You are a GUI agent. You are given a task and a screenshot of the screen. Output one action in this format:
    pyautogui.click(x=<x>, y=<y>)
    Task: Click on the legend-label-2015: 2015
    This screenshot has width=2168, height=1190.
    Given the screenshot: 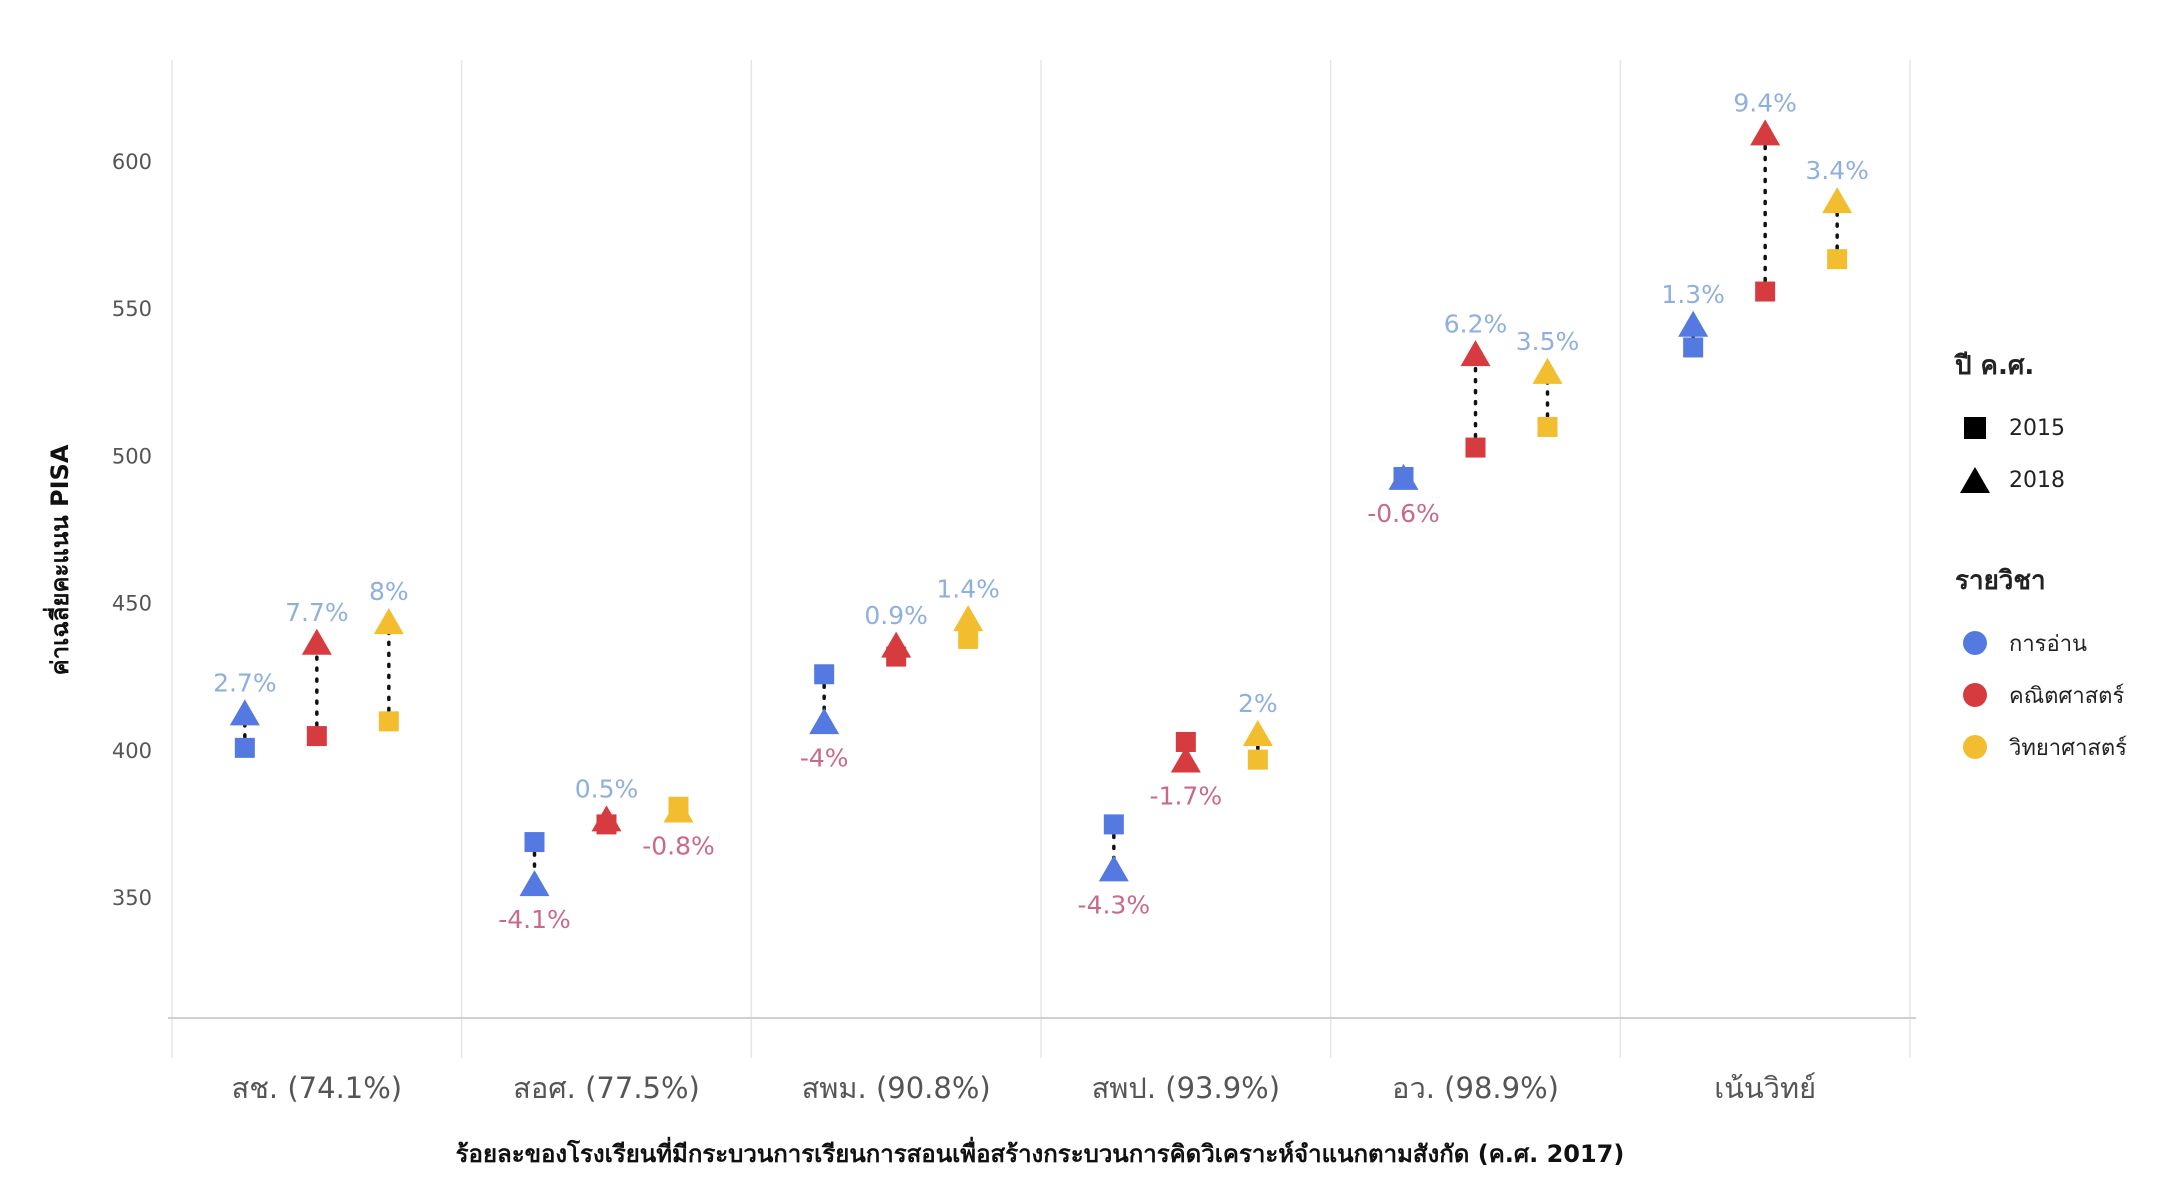 What is the action you would take?
    pyautogui.click(x=2037, y=428)
    